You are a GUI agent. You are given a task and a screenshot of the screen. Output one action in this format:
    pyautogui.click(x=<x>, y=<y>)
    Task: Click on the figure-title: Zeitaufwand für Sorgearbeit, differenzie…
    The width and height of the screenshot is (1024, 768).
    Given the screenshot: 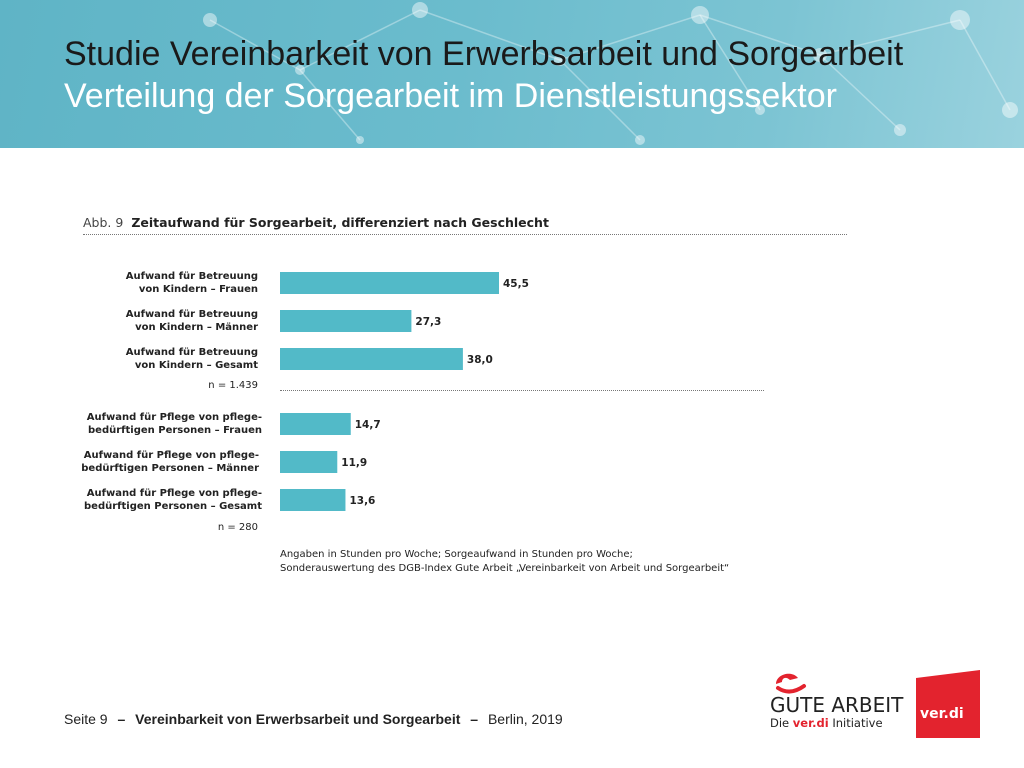 What is the action you would take?
    pyautogui.click(x=340, y=222)
    